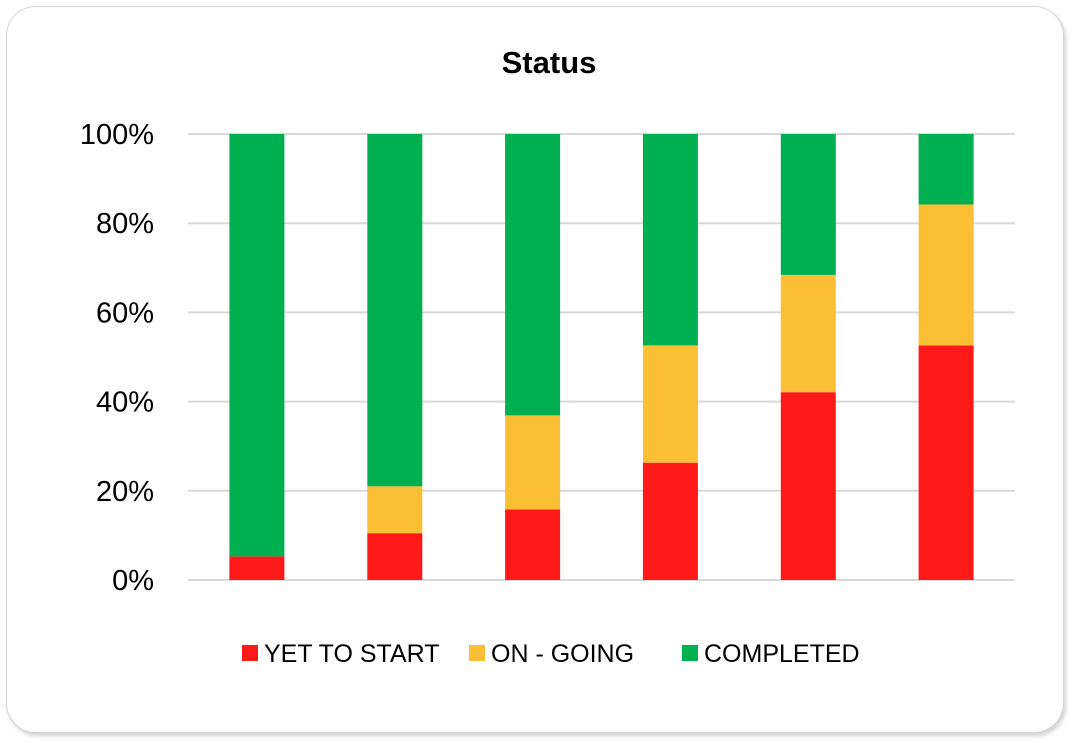 This screenshot has width=1074, height=743. I want to click on legend-label: YET TO START, so click(352, 654).